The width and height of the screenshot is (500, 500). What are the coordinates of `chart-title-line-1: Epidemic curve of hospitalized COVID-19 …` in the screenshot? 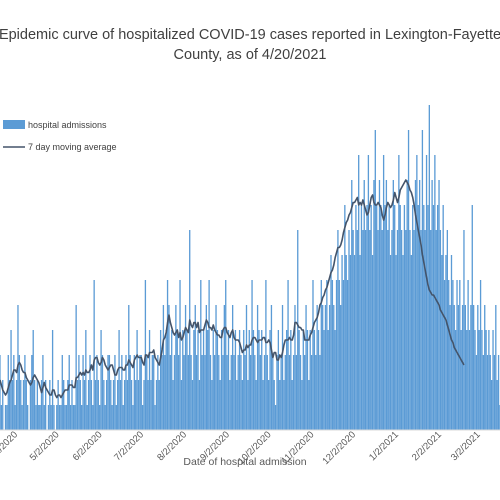 It's located at (250, 35).